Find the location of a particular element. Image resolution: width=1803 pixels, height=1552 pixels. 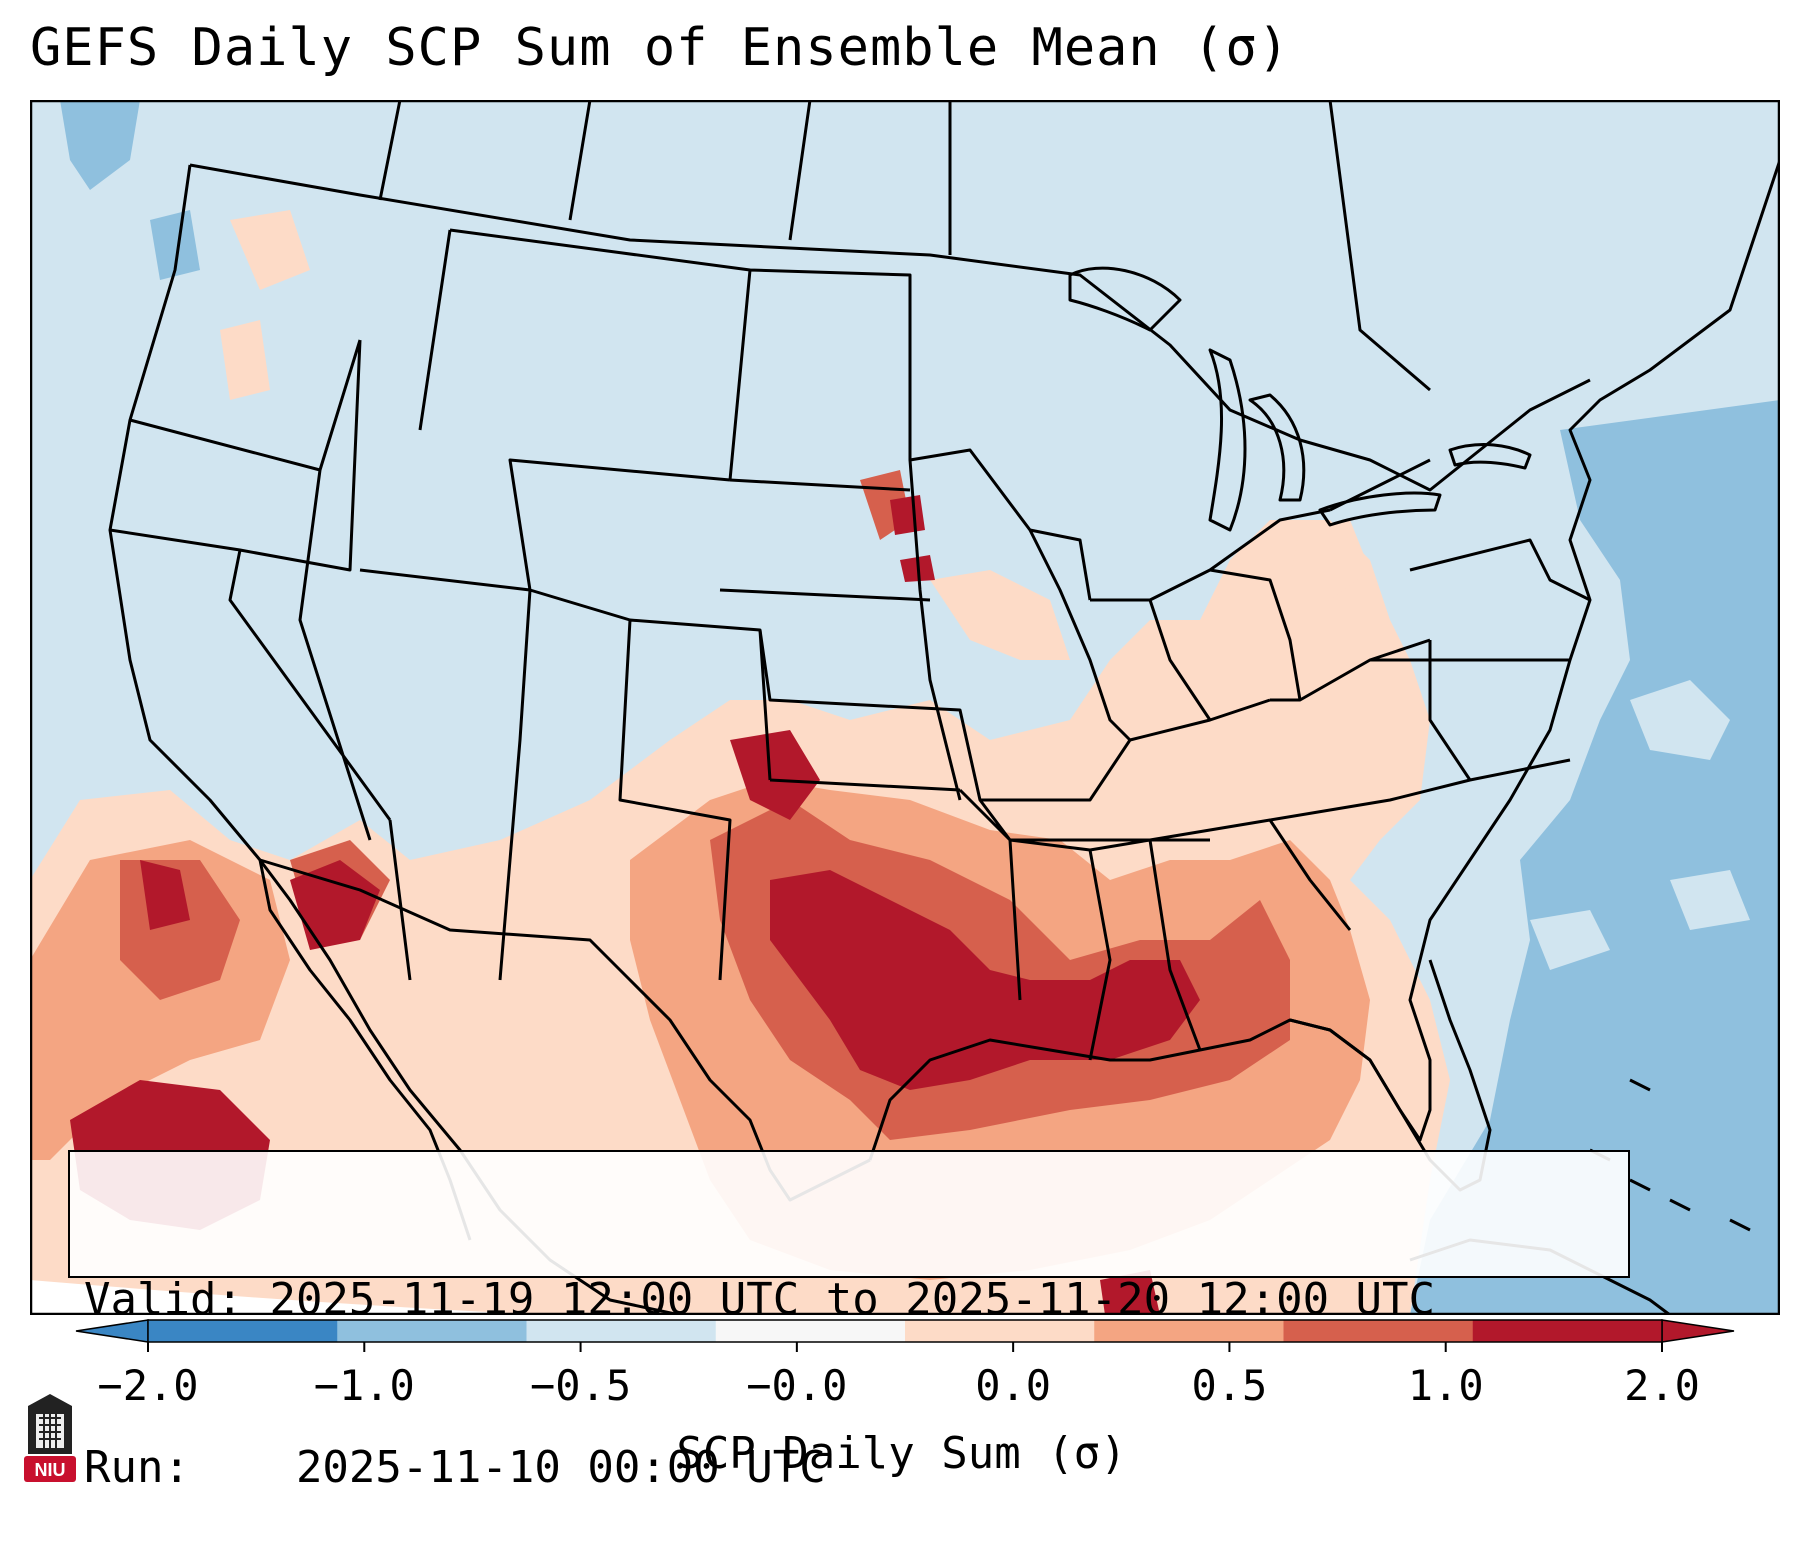

colorbar-tick-label: 1.0 is located at coordinates (1446, 1385).